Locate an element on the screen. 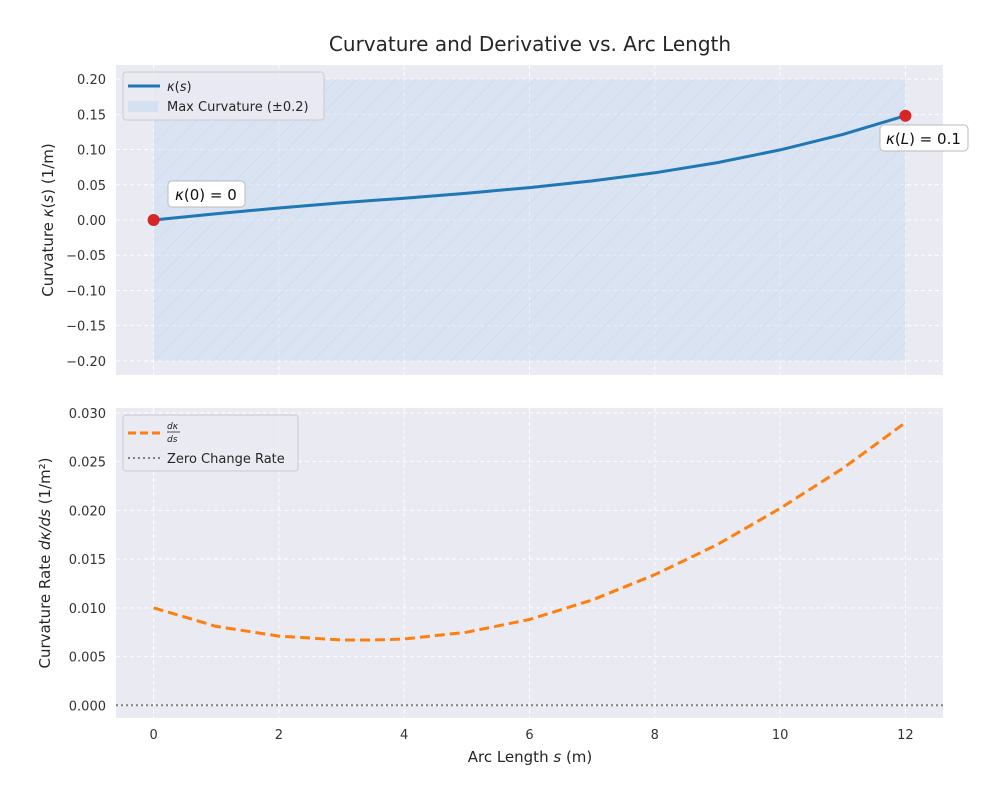  curvature-legend: κ(s) Max Curvature (±0.2) is located at coordinates (223, 96).